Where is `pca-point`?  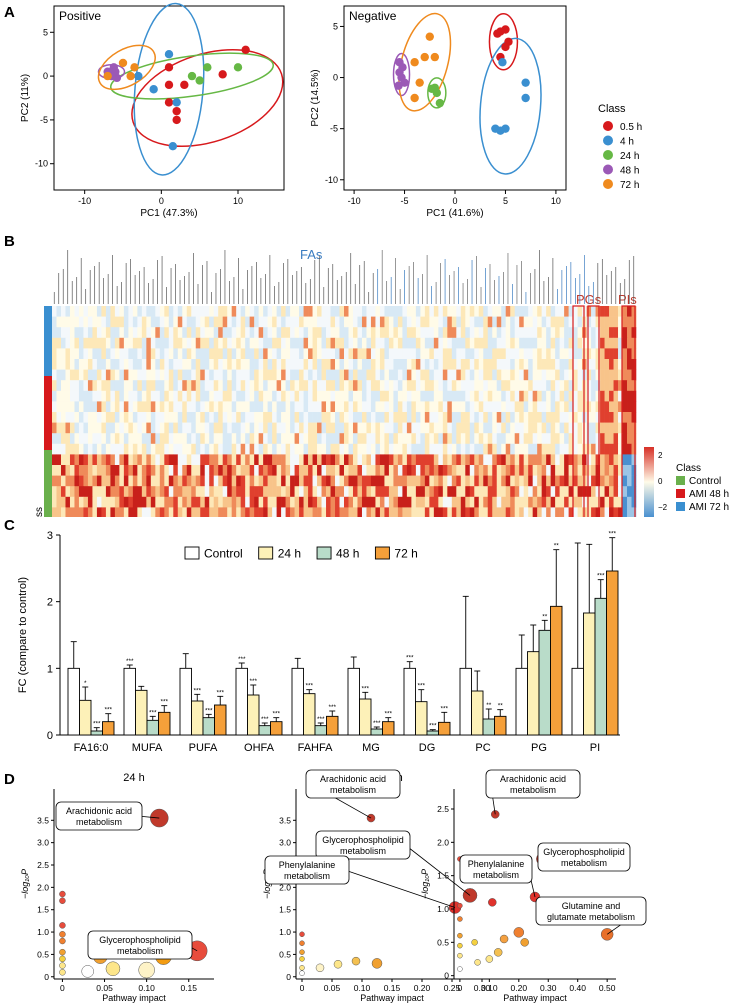 pca-point is located at coordinates (435, 57).